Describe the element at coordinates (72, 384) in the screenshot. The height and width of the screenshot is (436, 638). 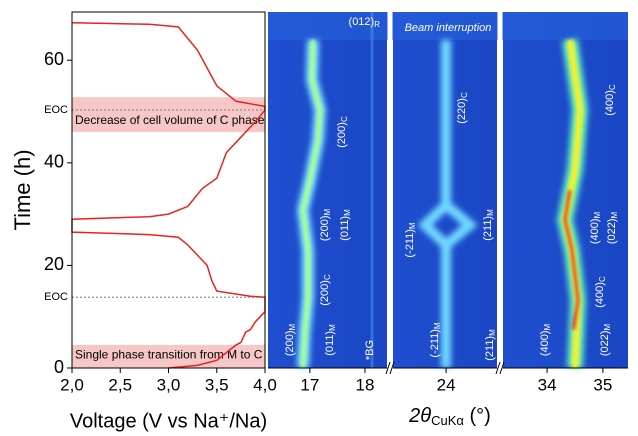
I see `x-tick-label: 2,0` at that location.